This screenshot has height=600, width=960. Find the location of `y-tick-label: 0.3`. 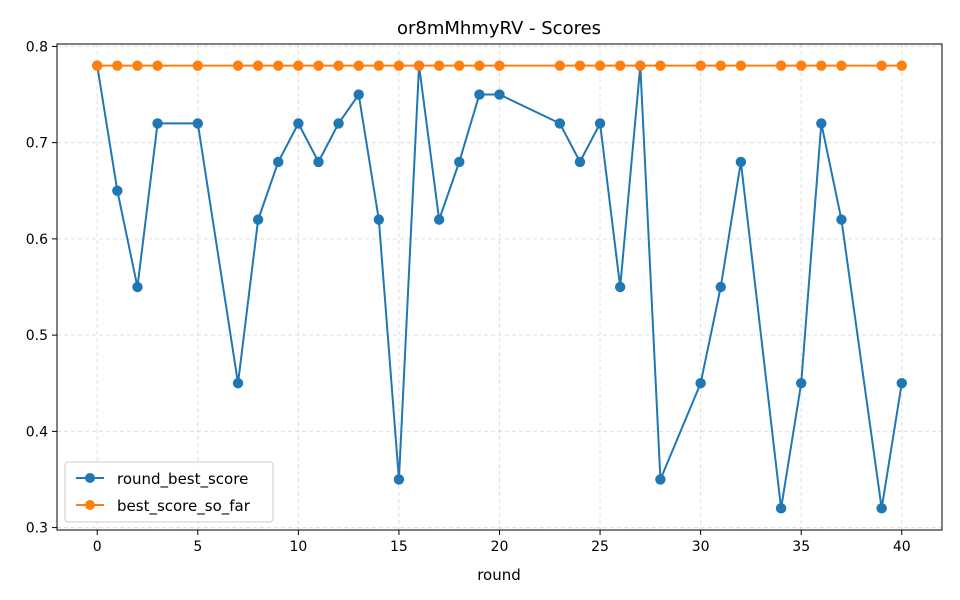

y-tick-label: 0.3 is located at coordinates (37, 529).